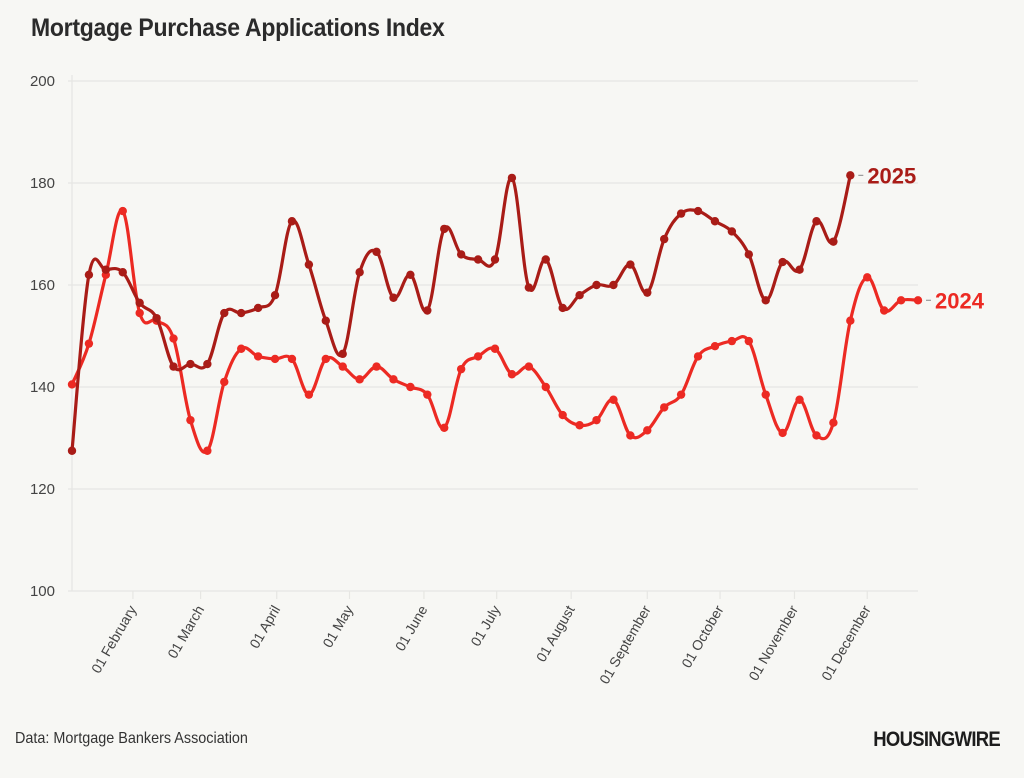 The image size is (1024, 778). Describe the element at coordinates (625, 644) in the screenshot. I see `x-tick-label: 01 September` at that location.